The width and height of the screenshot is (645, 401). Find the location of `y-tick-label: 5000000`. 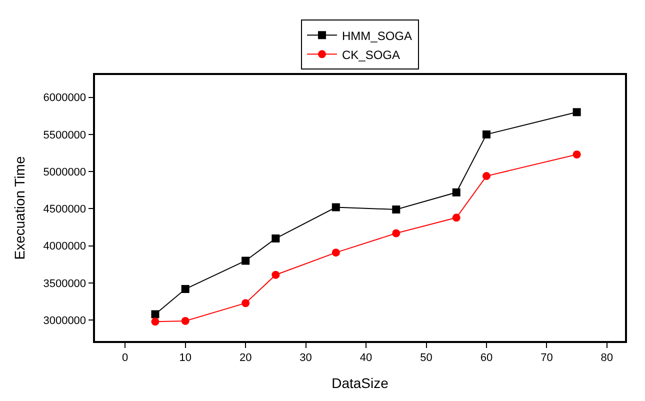

y-tick-label: 5000000 is located at coordinates (64, 172).